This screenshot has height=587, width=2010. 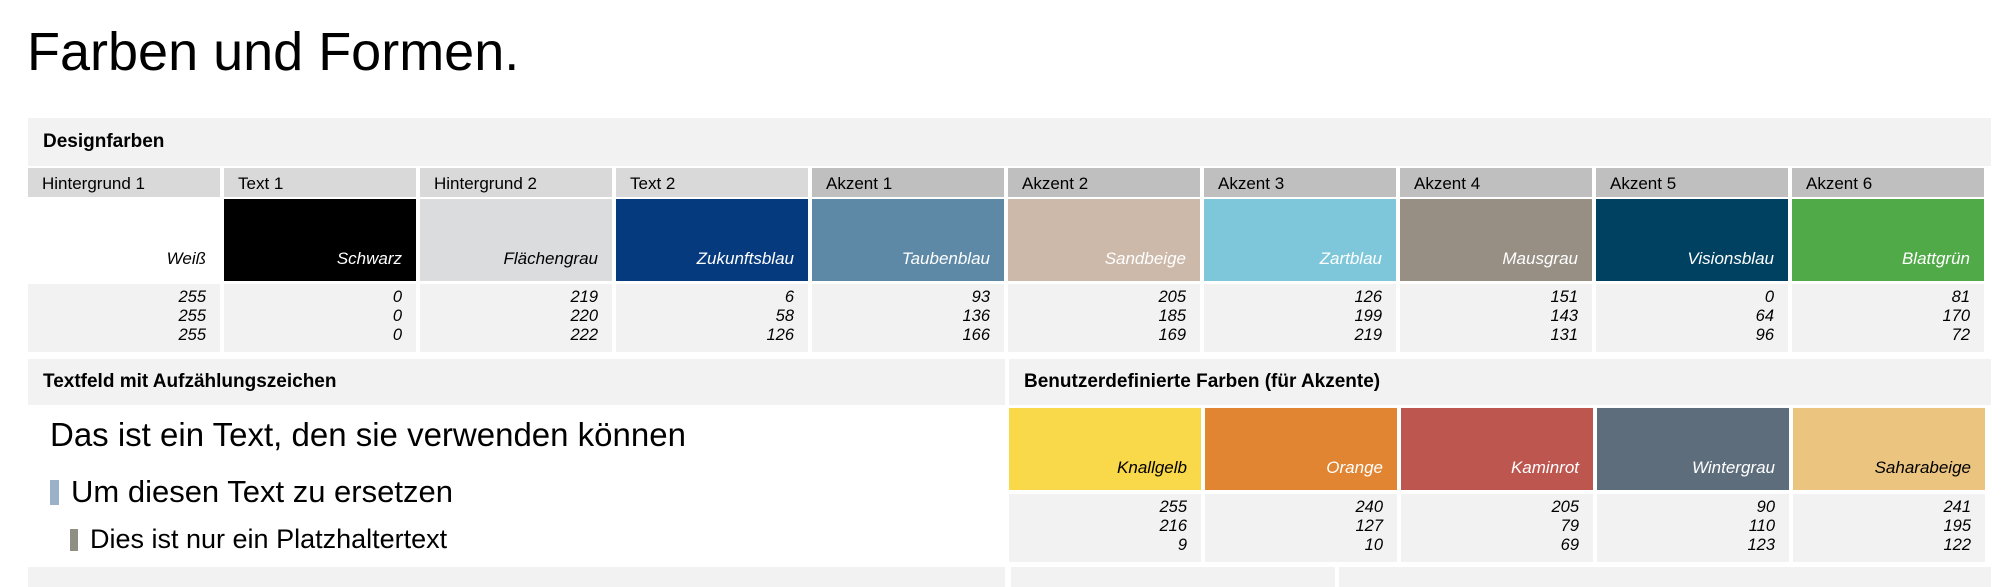 I want to click on color-swatch: Zartblau, so click(x=1300, y=240).